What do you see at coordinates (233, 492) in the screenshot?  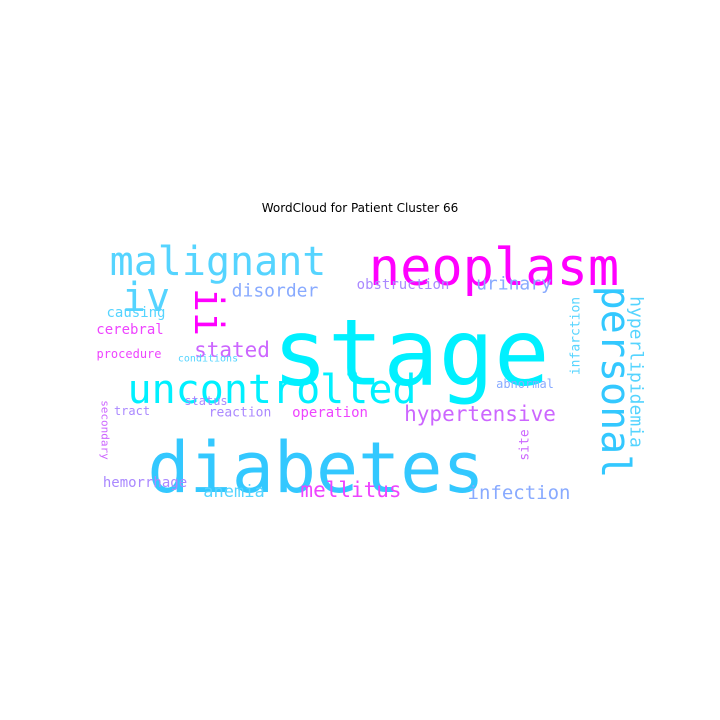 I see `word-anemia: anemia` at bounding box center [233, 492].